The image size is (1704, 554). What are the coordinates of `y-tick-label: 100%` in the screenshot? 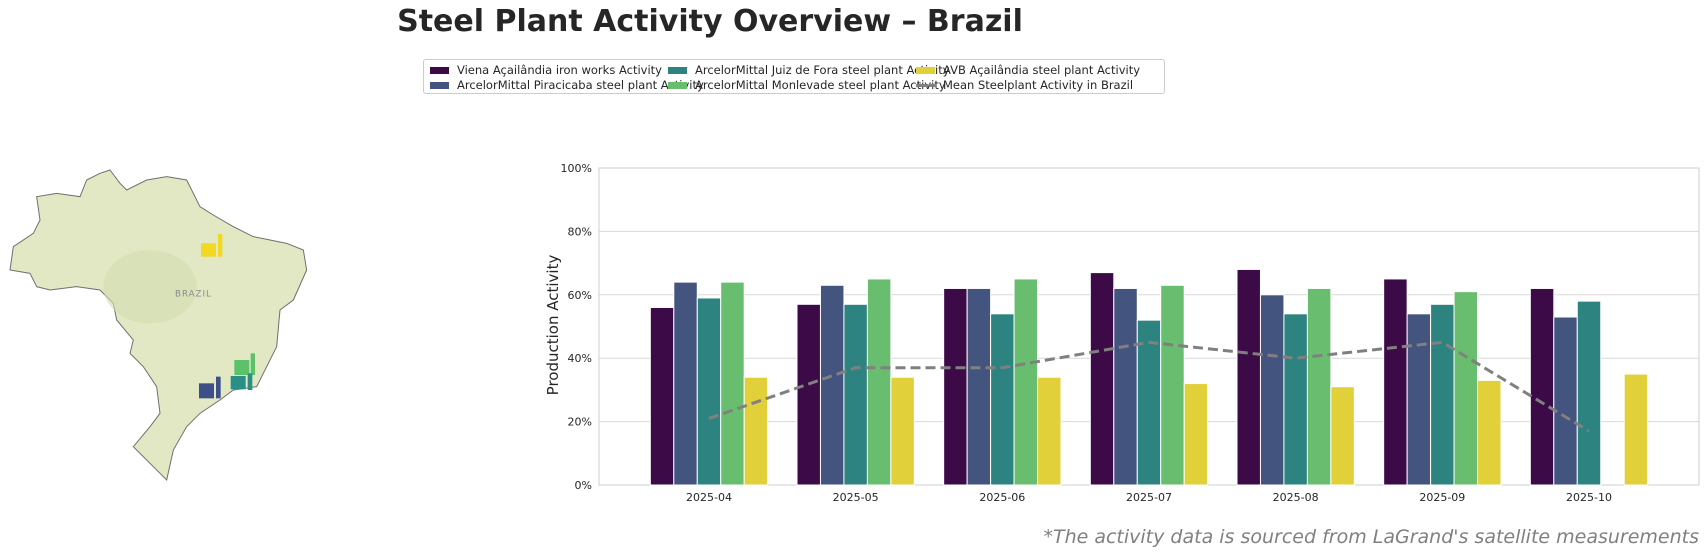 It's located at (576, 168).